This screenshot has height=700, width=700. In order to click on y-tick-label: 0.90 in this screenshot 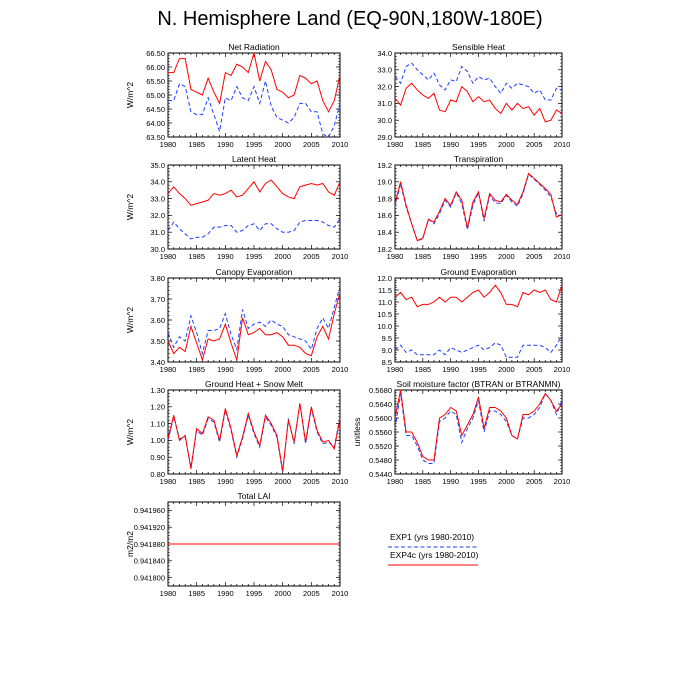, I will do `click(157, 457)`.